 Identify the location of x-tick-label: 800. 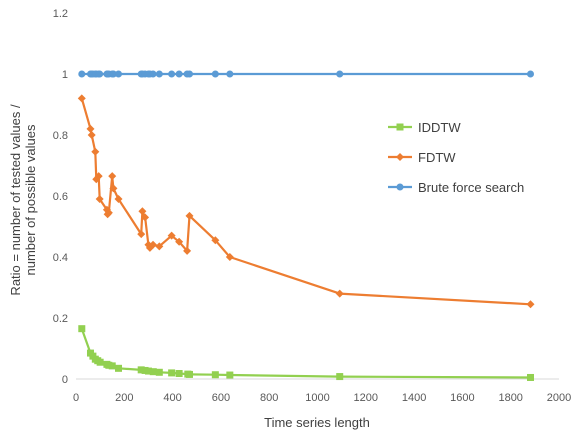
(269, 398).